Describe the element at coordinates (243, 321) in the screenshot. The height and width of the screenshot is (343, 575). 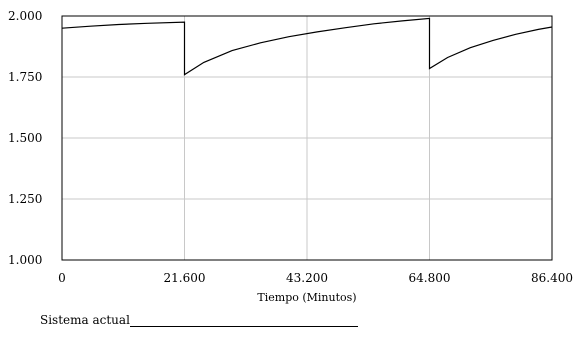
I see `legend-line` at that location.